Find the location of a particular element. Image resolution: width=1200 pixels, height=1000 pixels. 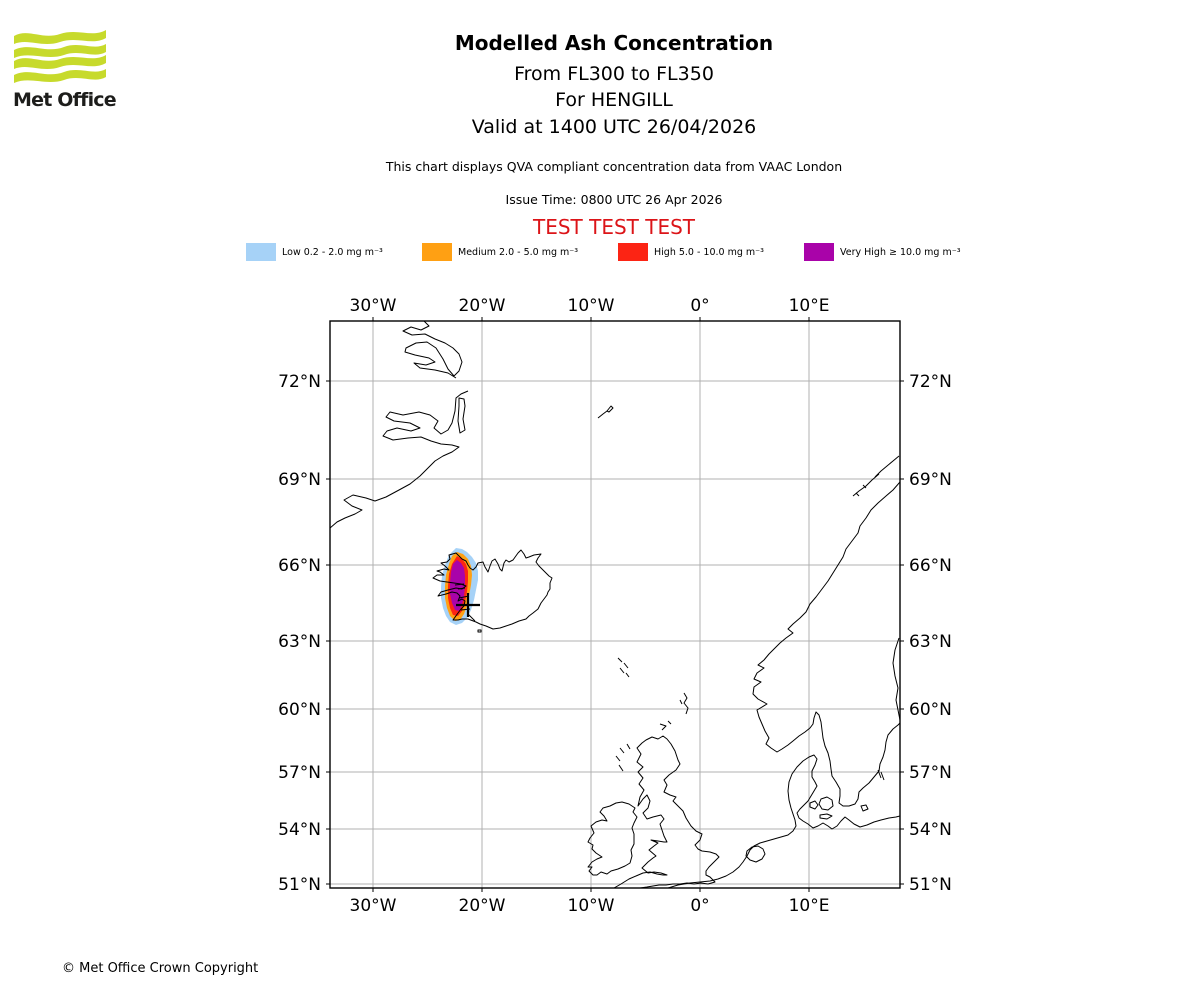

volcano-marker-hengill is located at coordinates (468, 605).